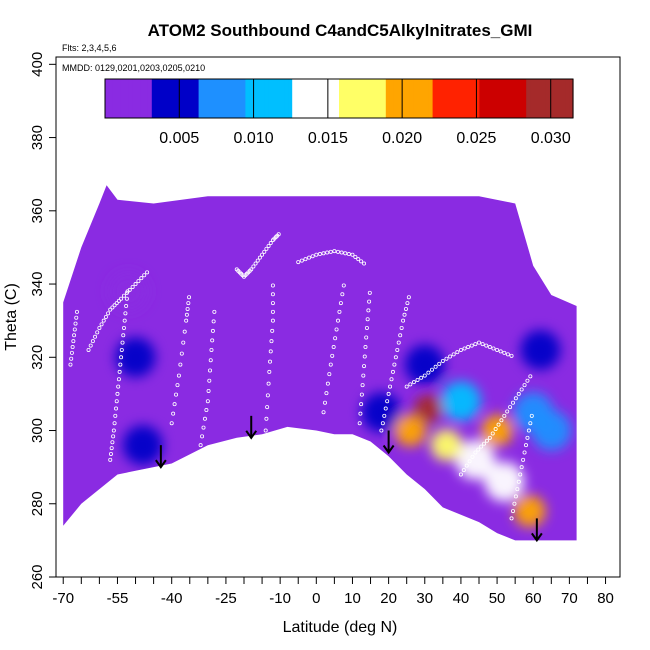 This screenshot has height=650, width=650. Describe the element at coordinates (37, 210) in the screenshot. I see `y-tick-label: 360` at that location.